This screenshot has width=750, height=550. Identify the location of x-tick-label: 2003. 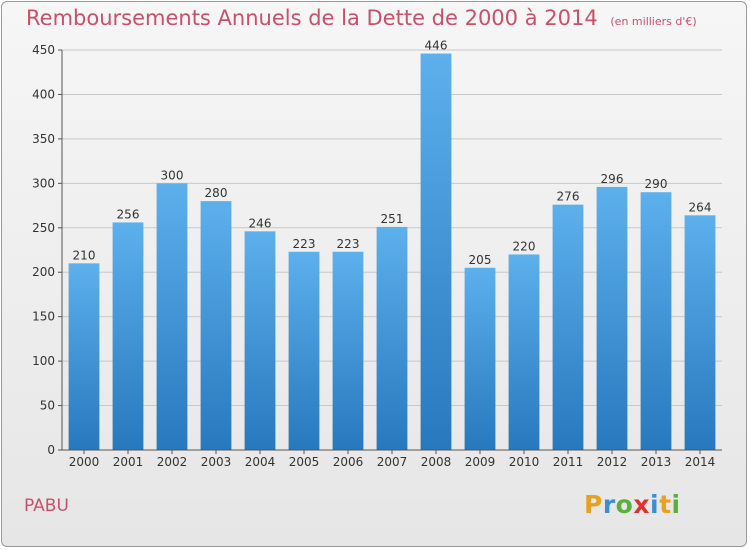
(216, 462).